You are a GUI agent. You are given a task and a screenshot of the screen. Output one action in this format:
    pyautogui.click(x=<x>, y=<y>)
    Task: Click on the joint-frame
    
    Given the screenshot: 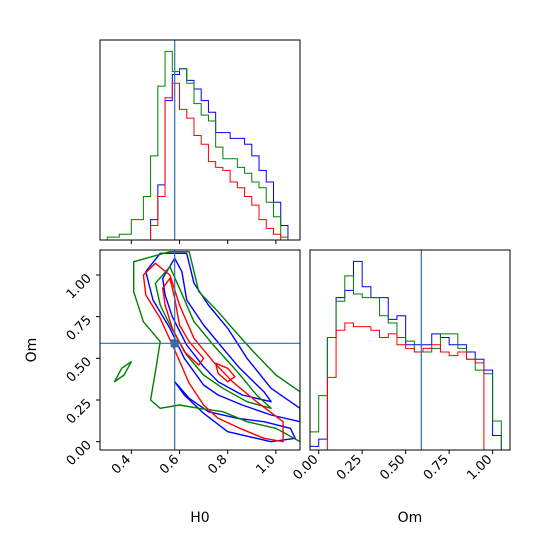 What is the action you would take?
    pyautogui.click(x=200, y=350)
    